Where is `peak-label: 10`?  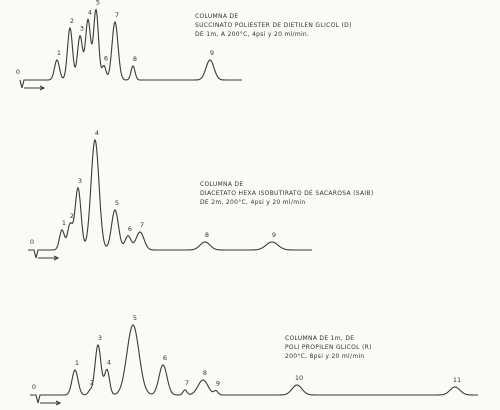 peak-label: 10 is located at coordinates (299, 378).